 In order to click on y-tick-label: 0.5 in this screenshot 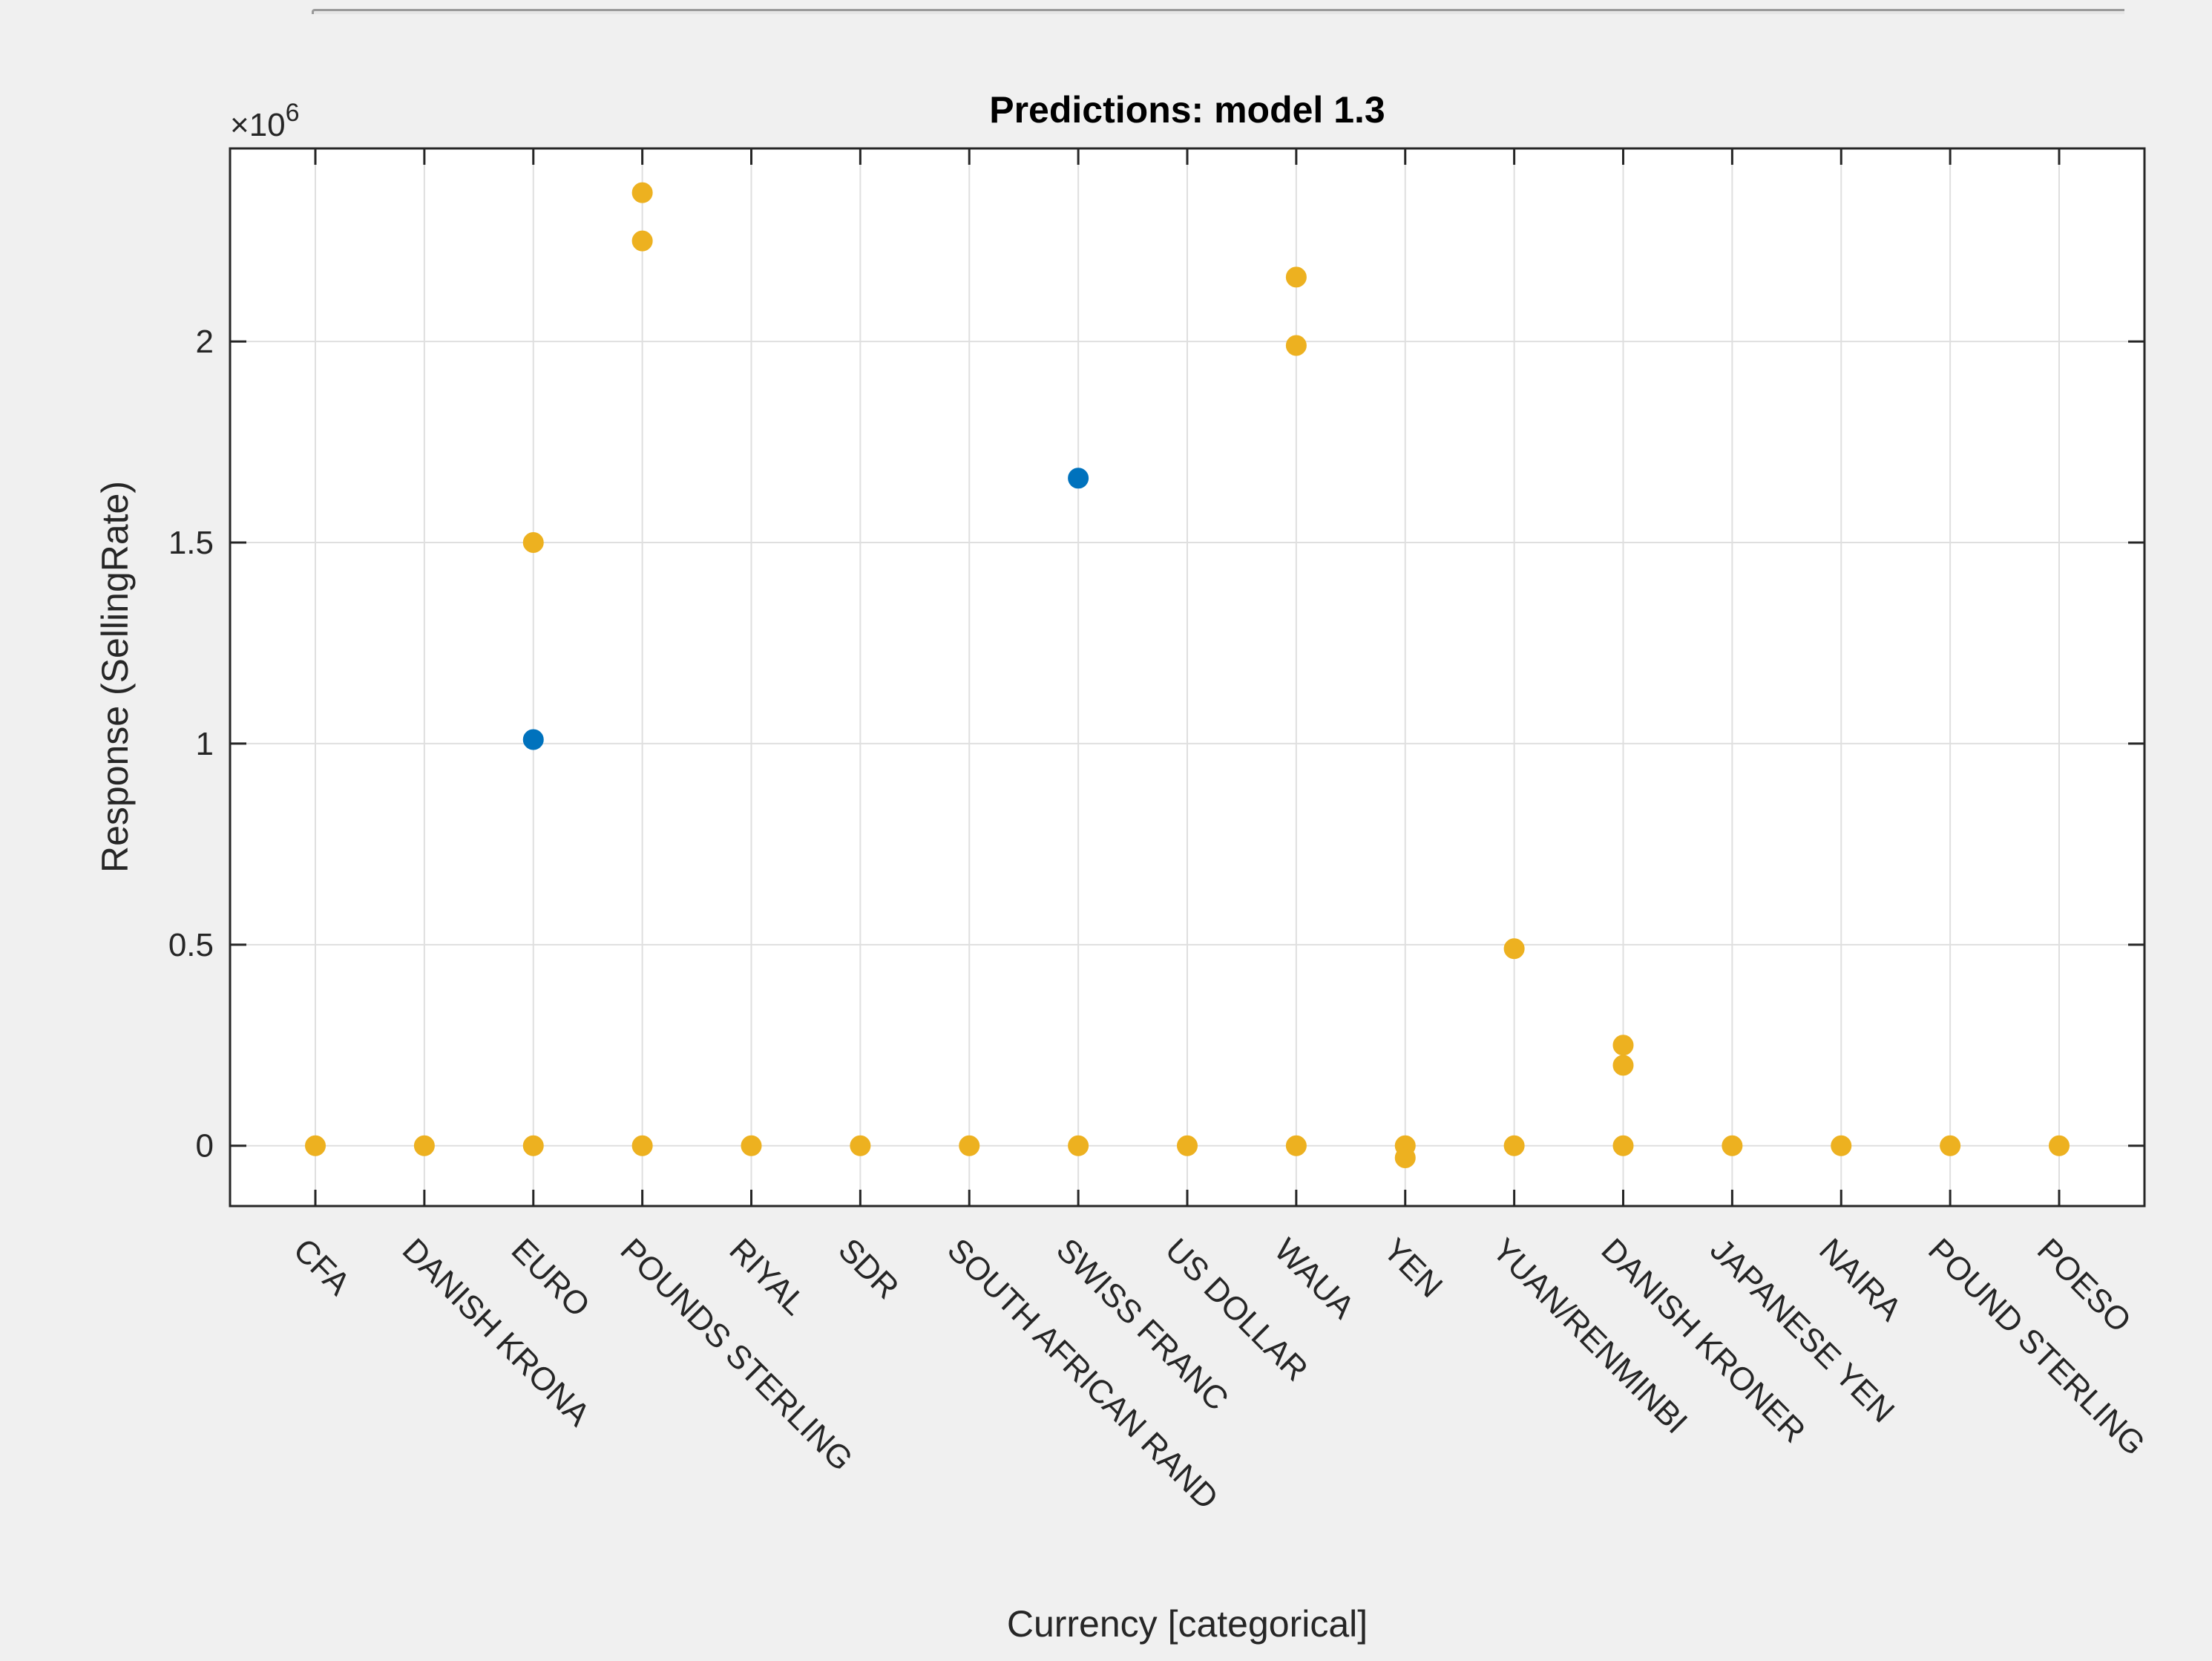, I will do `click(191, 945)`.